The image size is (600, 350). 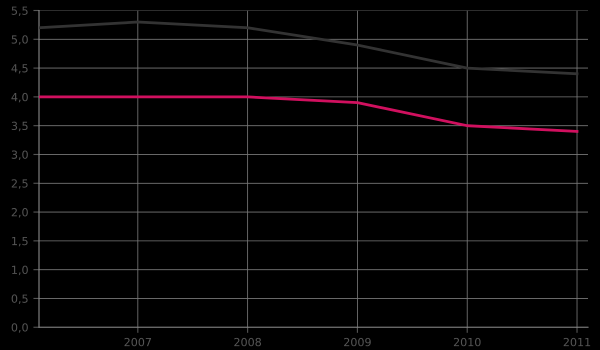 What do you see at coordinates (20, 155) in the screenshot?
I see `y-tick-label: 3,0` at bounding box center [20, 155].